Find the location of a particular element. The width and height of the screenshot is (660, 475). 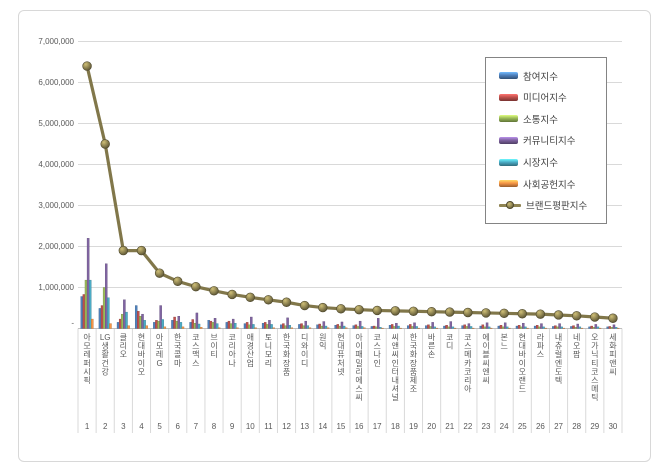

bar-사회공헌지수-12 is located at coordinates (292, 328).